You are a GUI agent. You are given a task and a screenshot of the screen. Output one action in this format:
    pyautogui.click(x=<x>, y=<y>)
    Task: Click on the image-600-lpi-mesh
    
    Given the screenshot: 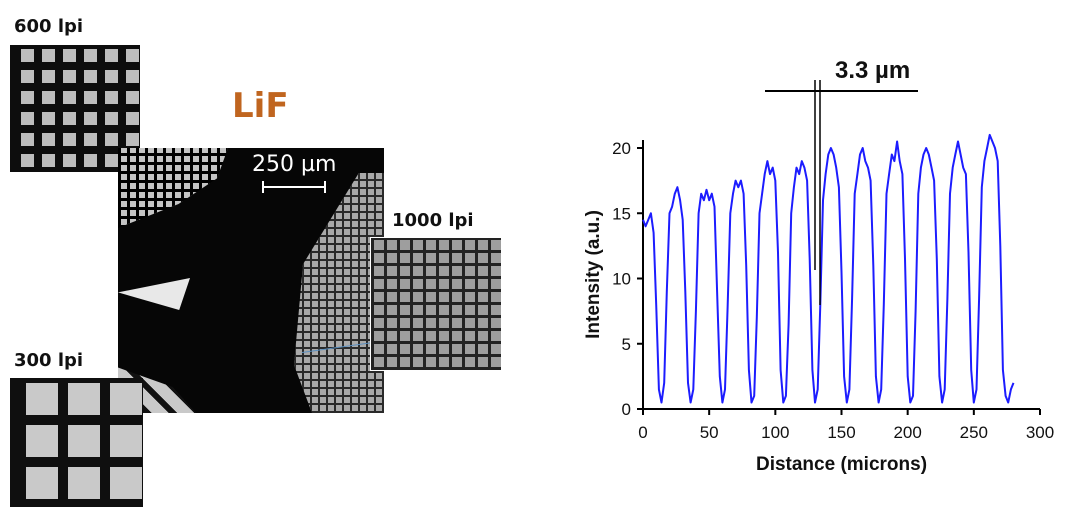 What is the action you would take?
    pyautogui.click(x=75, y=108)
    